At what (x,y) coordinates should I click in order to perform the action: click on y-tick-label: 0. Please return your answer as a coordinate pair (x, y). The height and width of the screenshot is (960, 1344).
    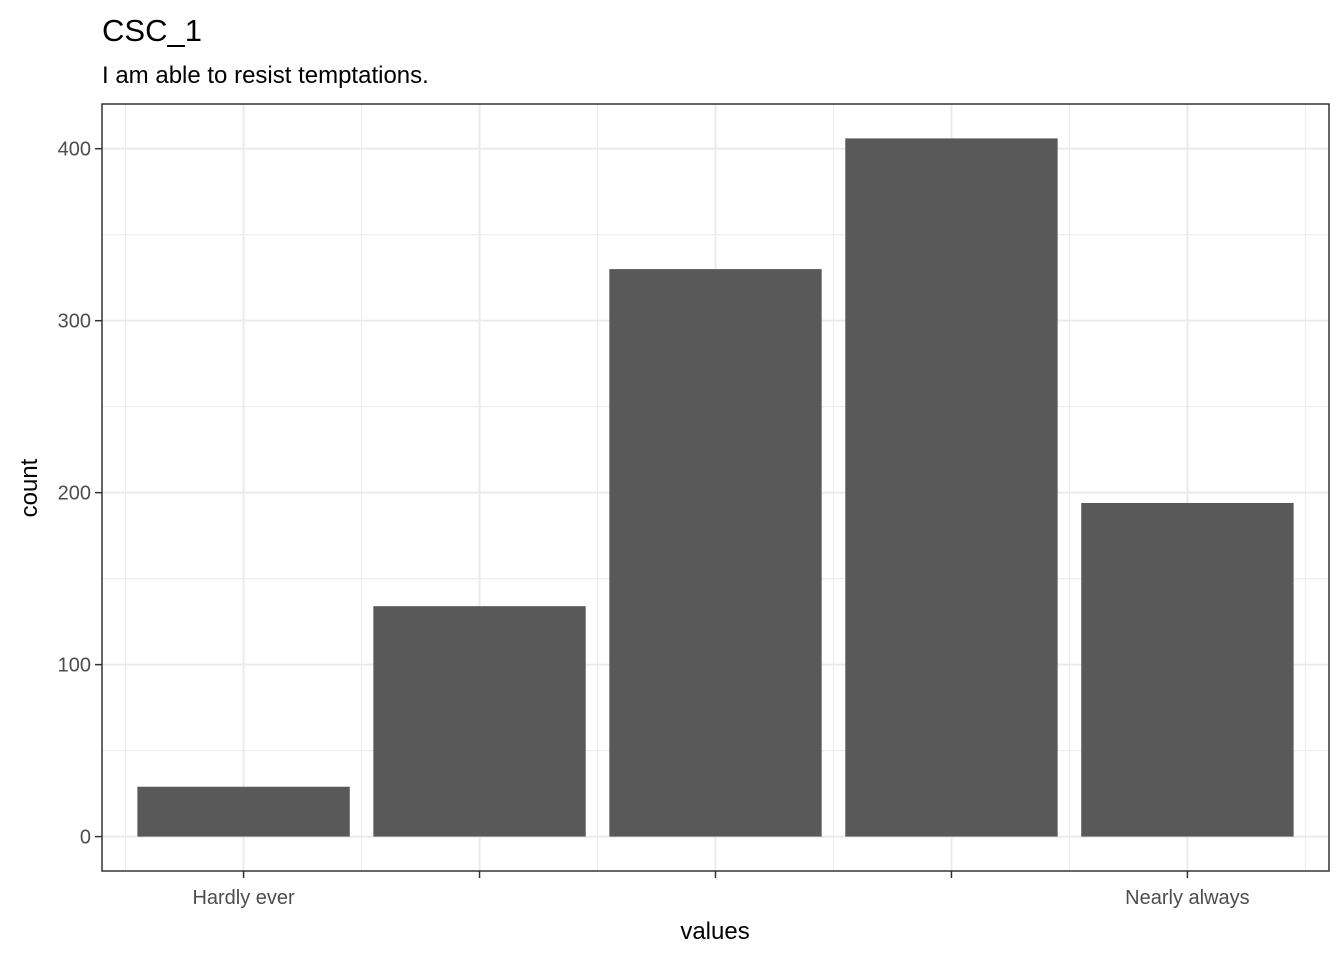
    Looking at the image, I should click on (85, 838).